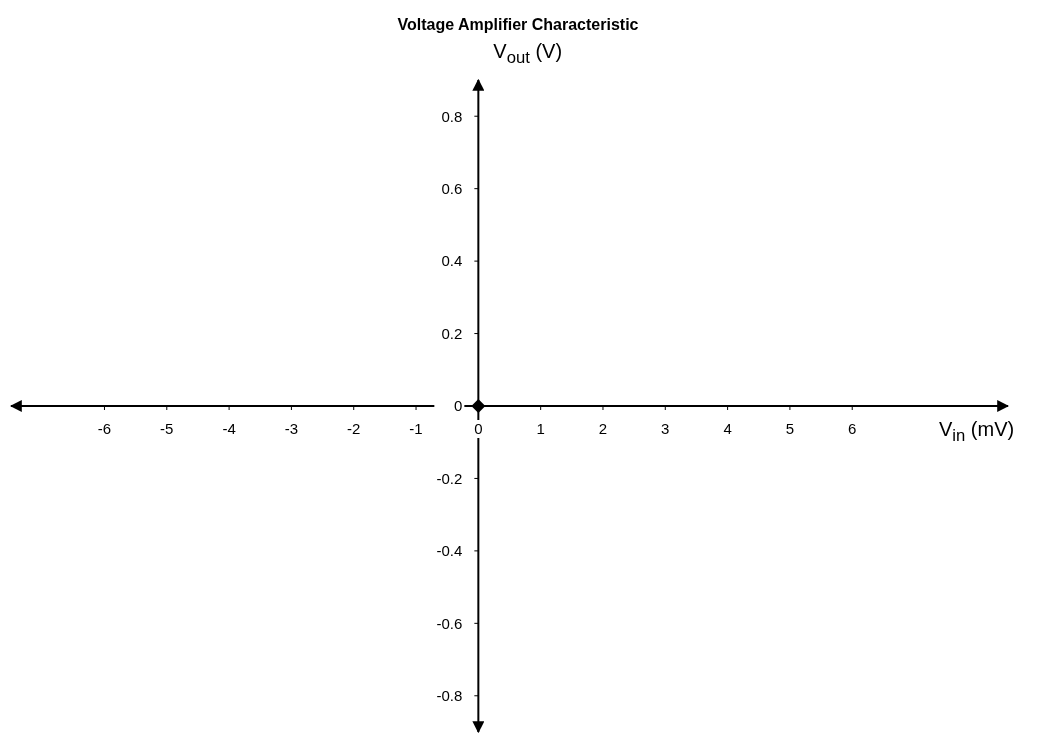  I want to click on x-tick-label: -3, so click(291, 429).